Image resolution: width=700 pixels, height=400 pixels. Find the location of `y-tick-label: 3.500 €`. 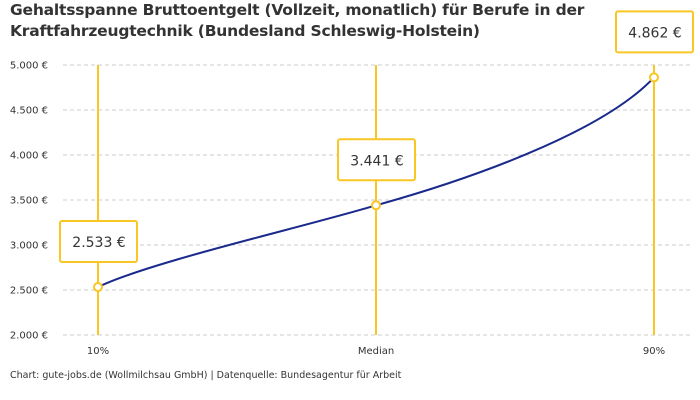

y-tick-label: 3.500 € is located at coordinates (29, 201).